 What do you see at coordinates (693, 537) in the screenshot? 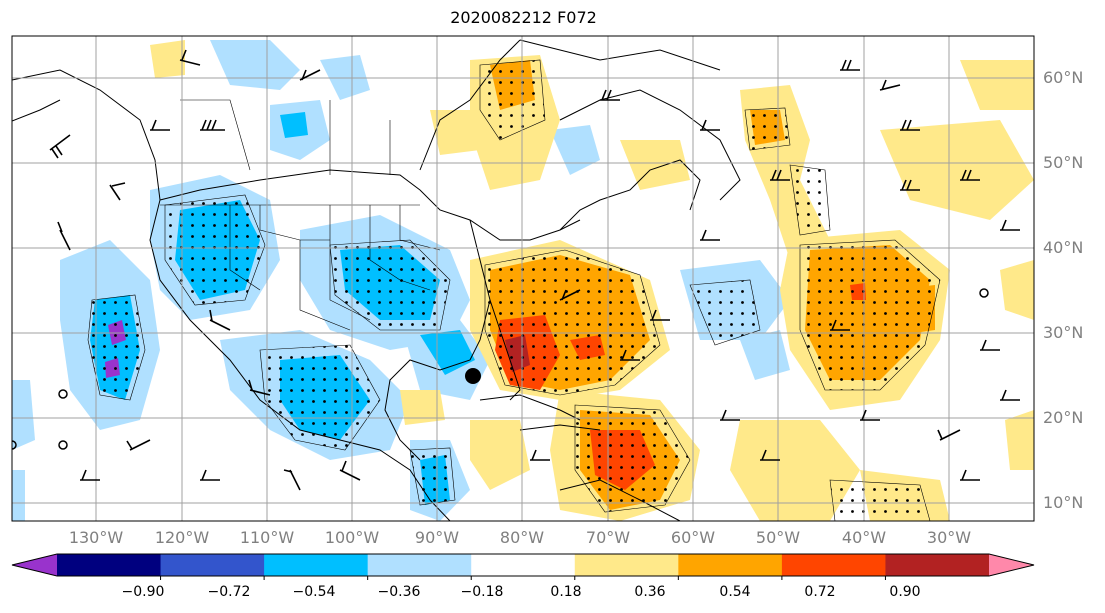
I see `lon-label-60w: 60°W` at bounding box center [693, 537].